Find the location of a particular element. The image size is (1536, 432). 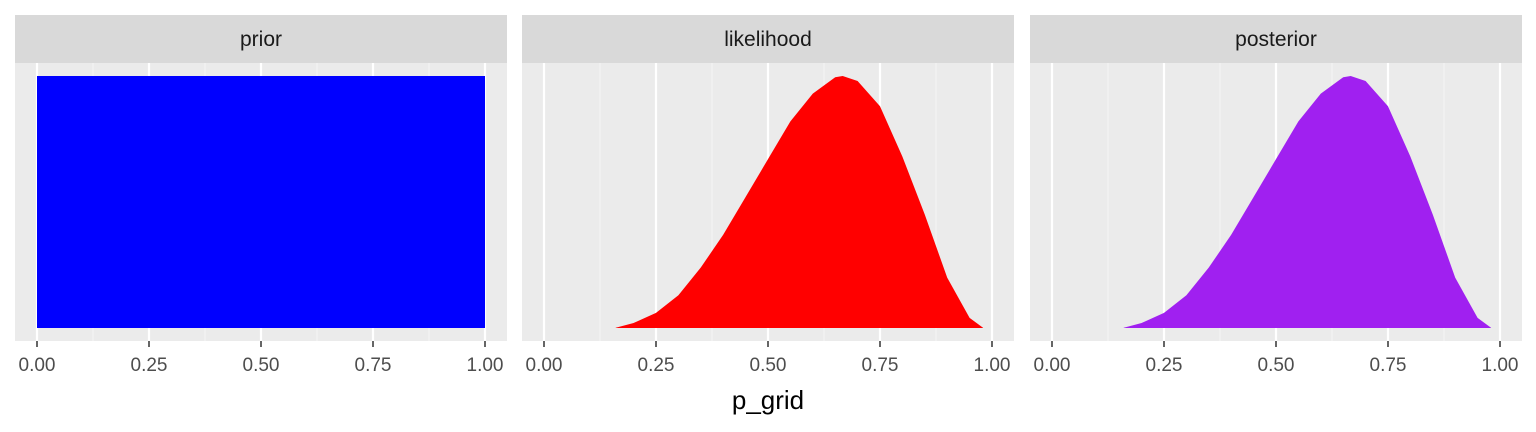

strip-label: likelihood is located at coordinates (768, 39).